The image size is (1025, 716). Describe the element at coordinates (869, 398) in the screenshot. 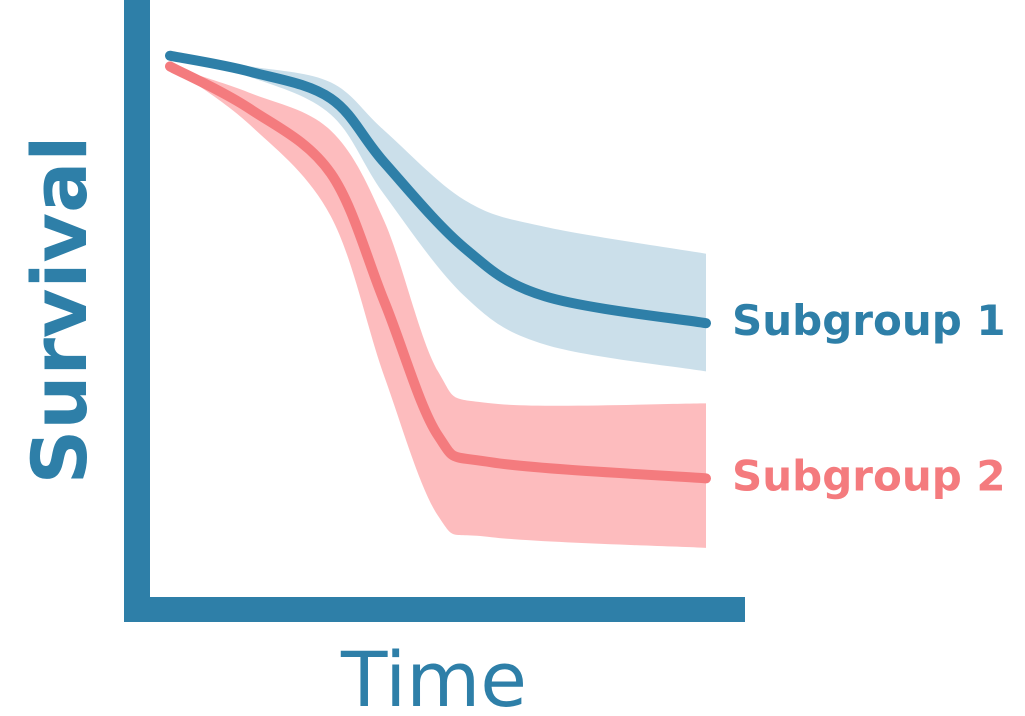

I see `series-labels: Subgroup 1 Subgroup 2` at that location.